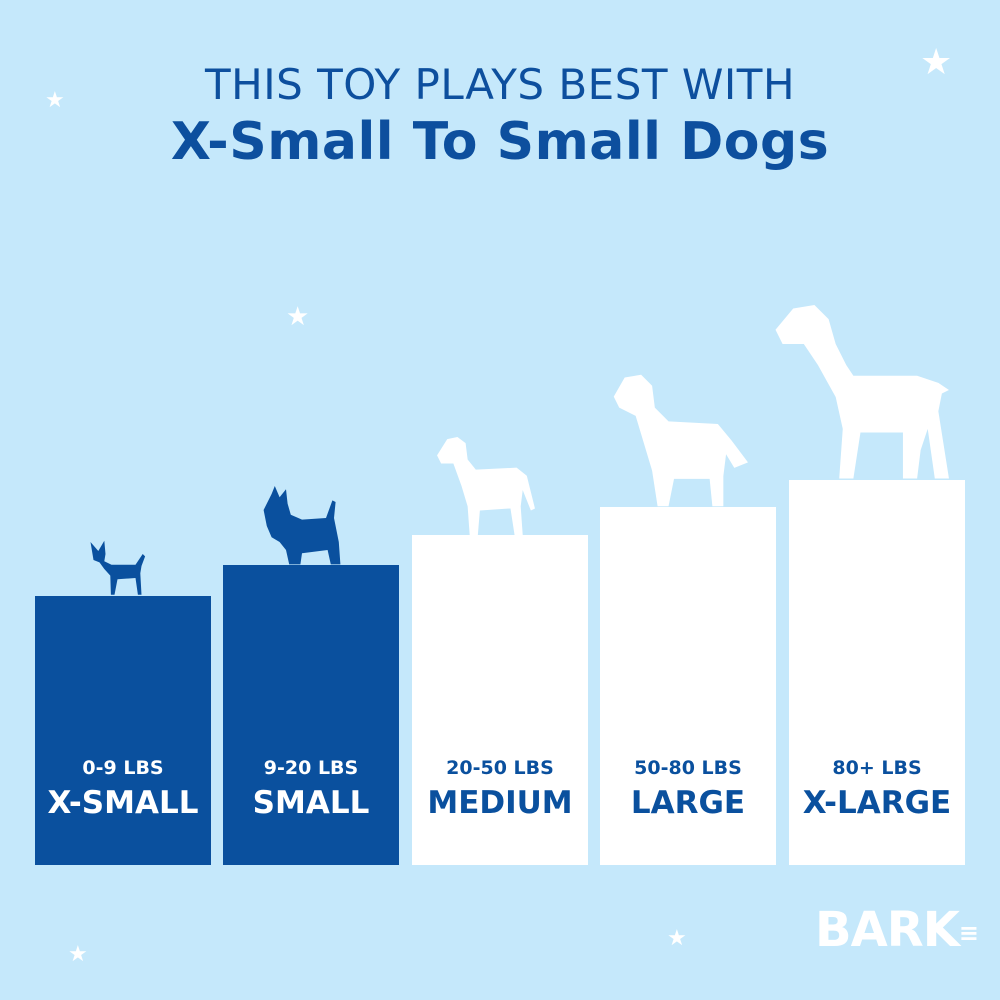 The height and width of the screenshot is (1000, 1000). I want to click on headline-line-1: THIS TOY PLAYS BEST WITH, so click(500, 84).